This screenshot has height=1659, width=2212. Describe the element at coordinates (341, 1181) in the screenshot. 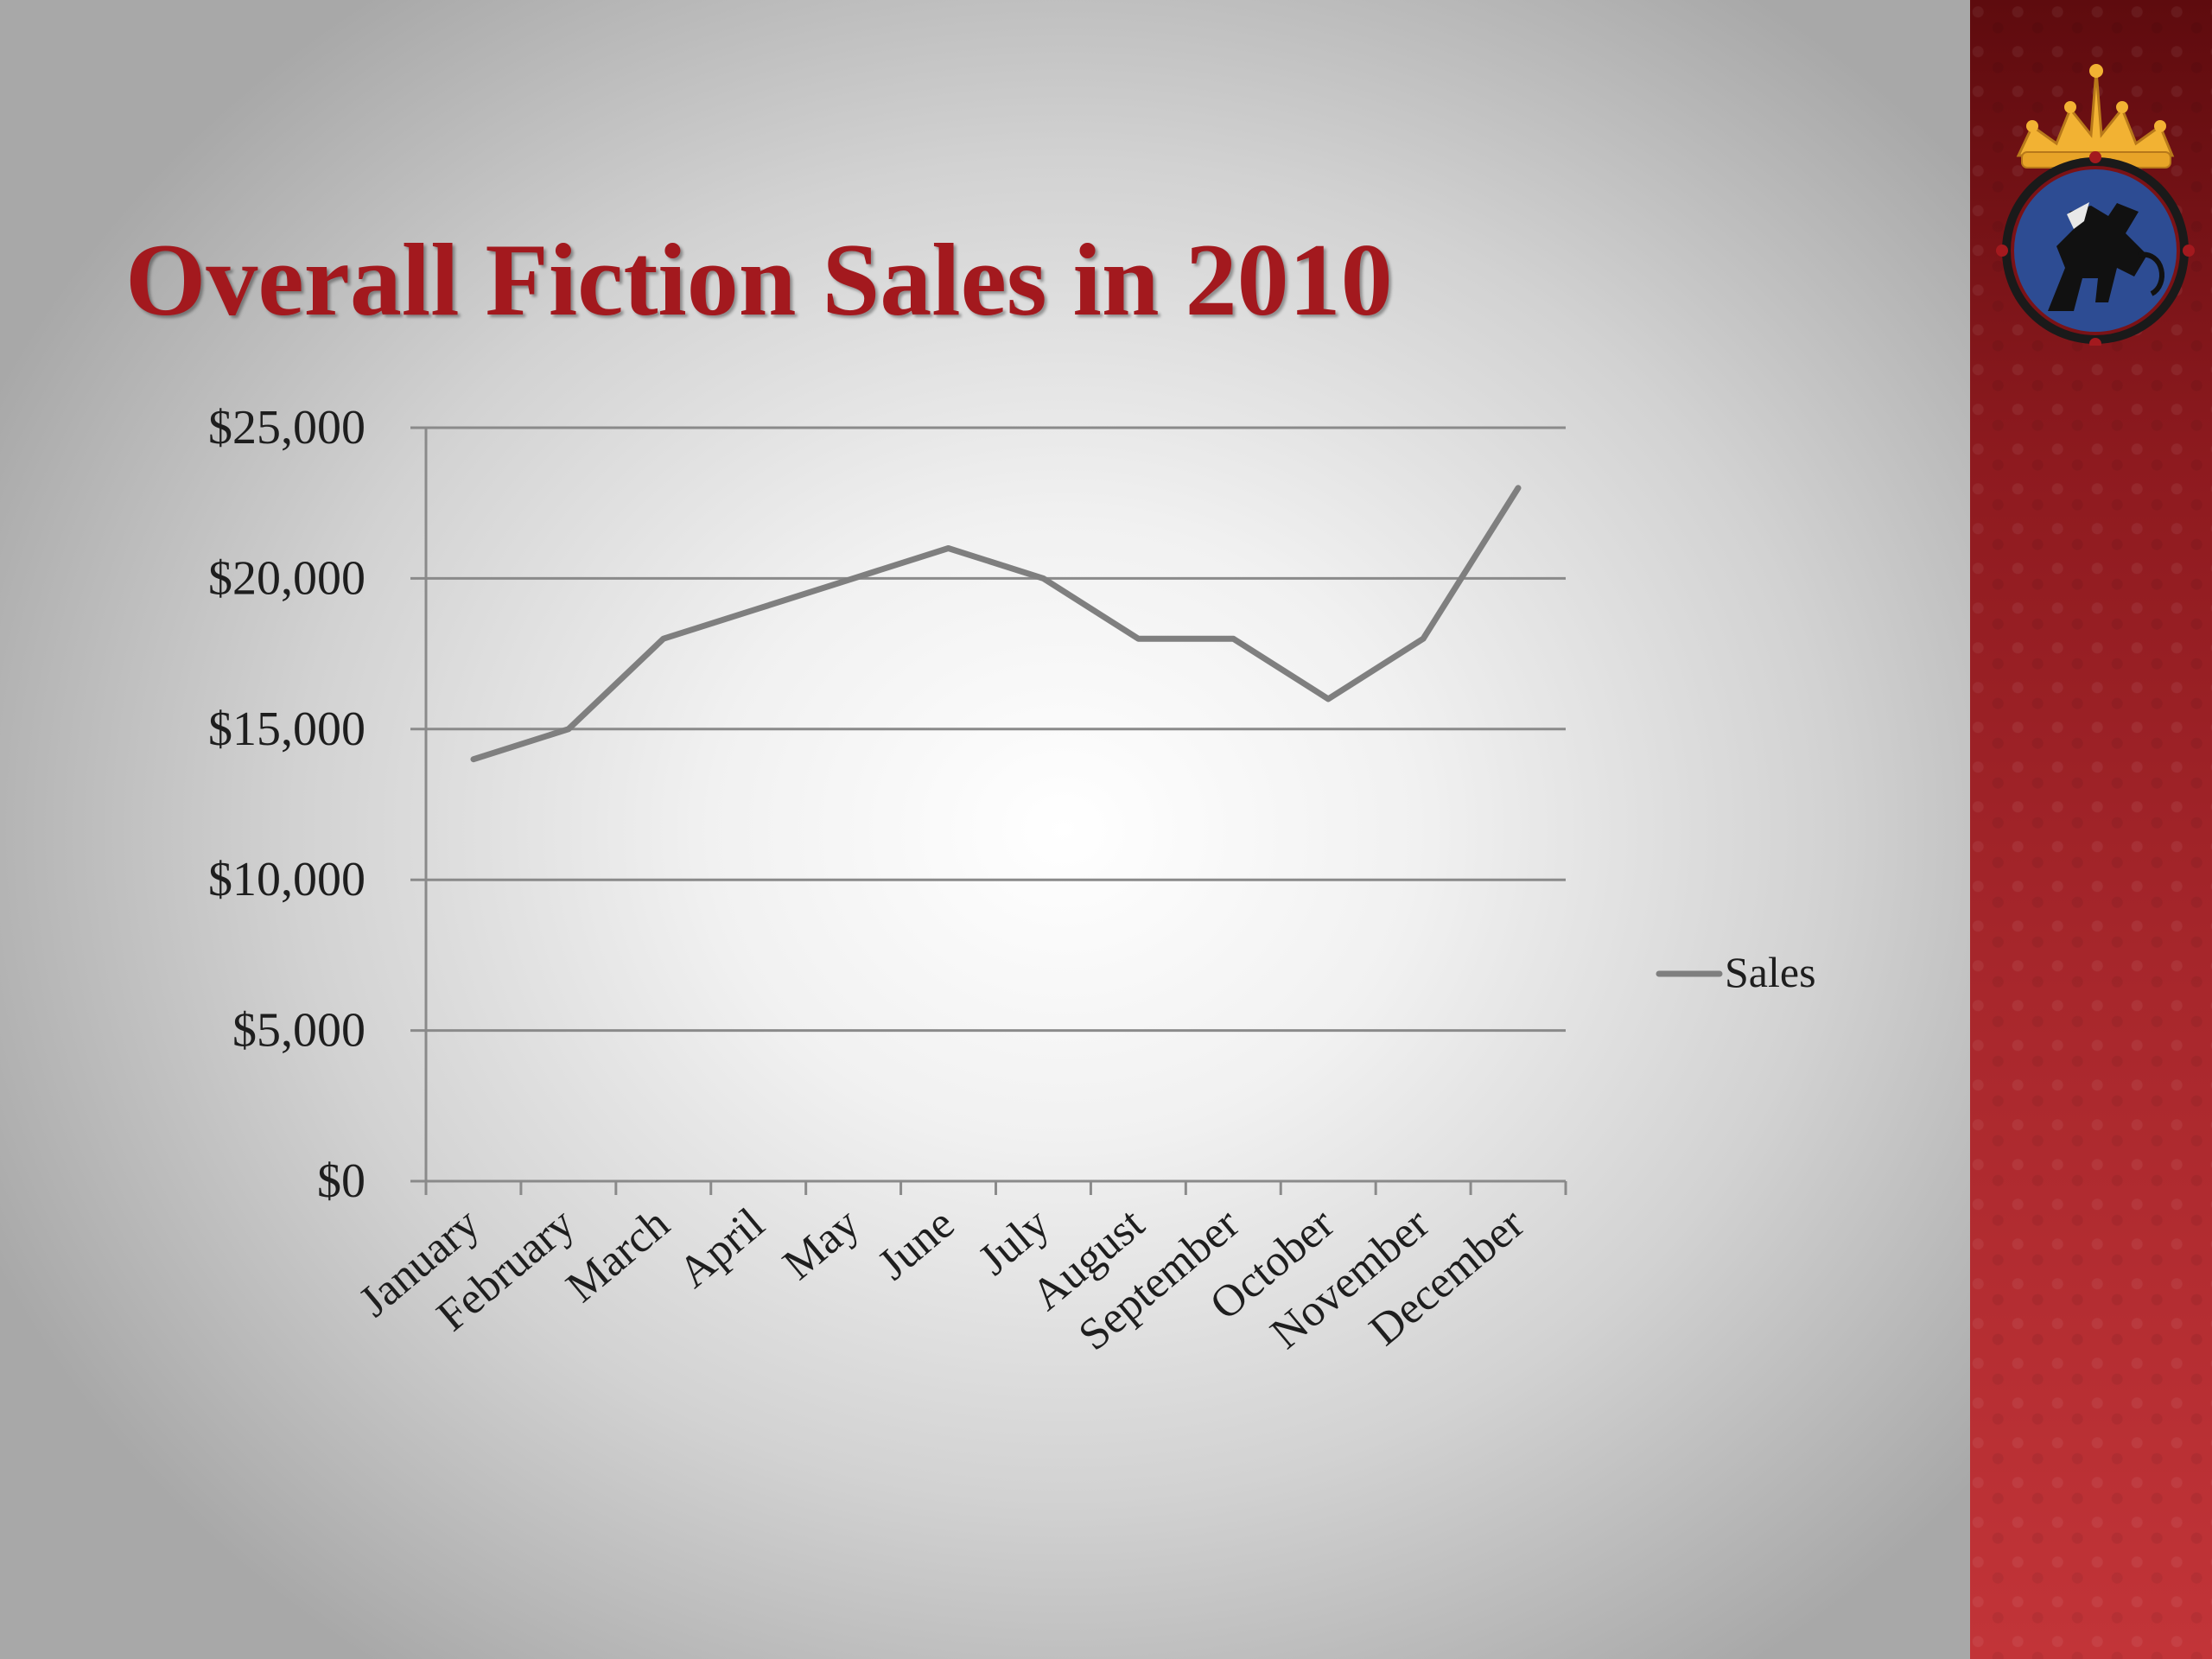

I see `y-tick-label: $0` at that location.